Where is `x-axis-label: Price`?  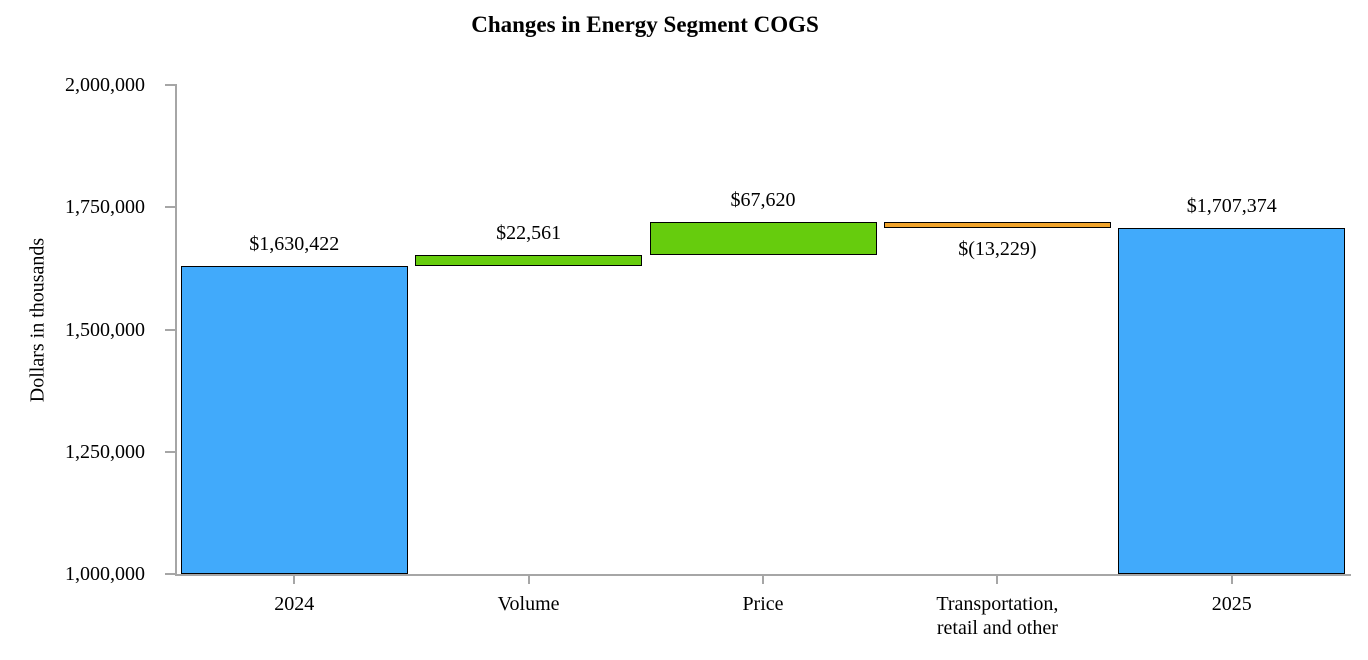
x-axis-label: Price is located at coordinates (763, 604).